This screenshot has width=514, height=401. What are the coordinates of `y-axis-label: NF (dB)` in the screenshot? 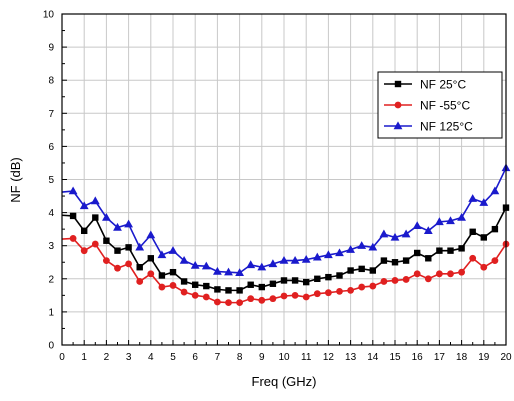 It's located at (15, 180).